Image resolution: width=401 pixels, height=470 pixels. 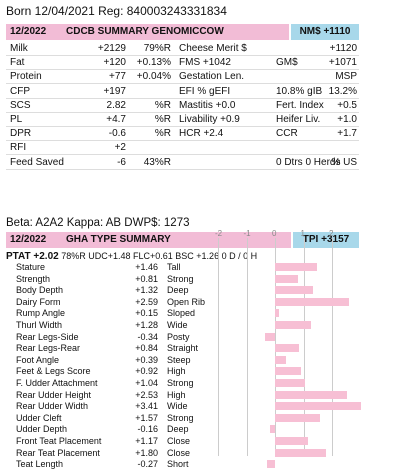 What do you see at coordinates (116, 11) in the screenshot?
I see `born-line: Born 12/04/2021 Reg: 840003243331834` at bounding box center [116, 11].